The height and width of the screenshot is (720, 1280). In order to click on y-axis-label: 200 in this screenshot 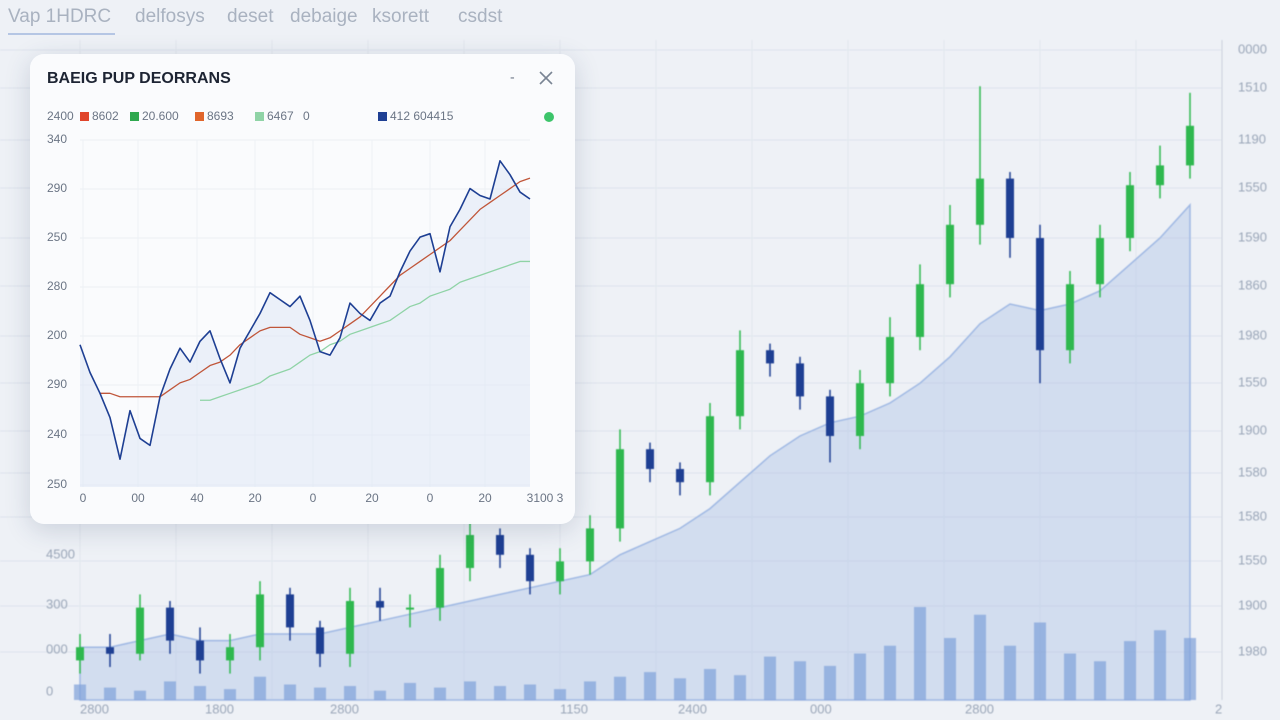, I will do `click(57, 335)`.